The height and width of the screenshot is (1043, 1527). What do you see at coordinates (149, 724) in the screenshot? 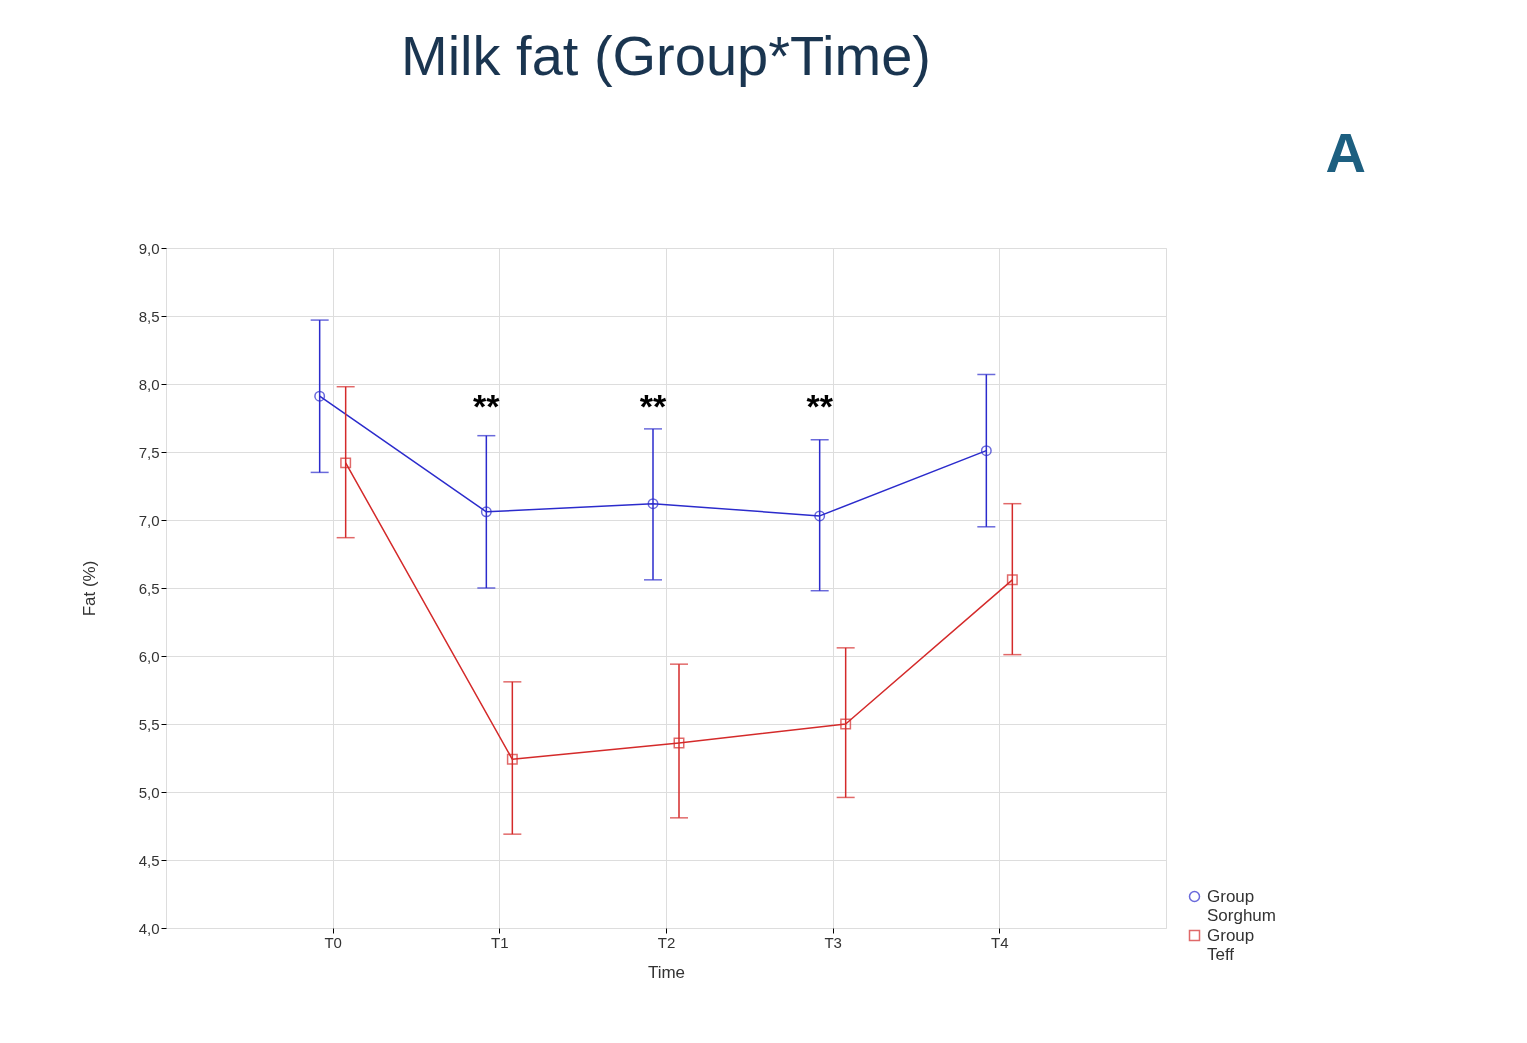
I see `y-tick-label: 5,5` at bounding box center [149, 724].